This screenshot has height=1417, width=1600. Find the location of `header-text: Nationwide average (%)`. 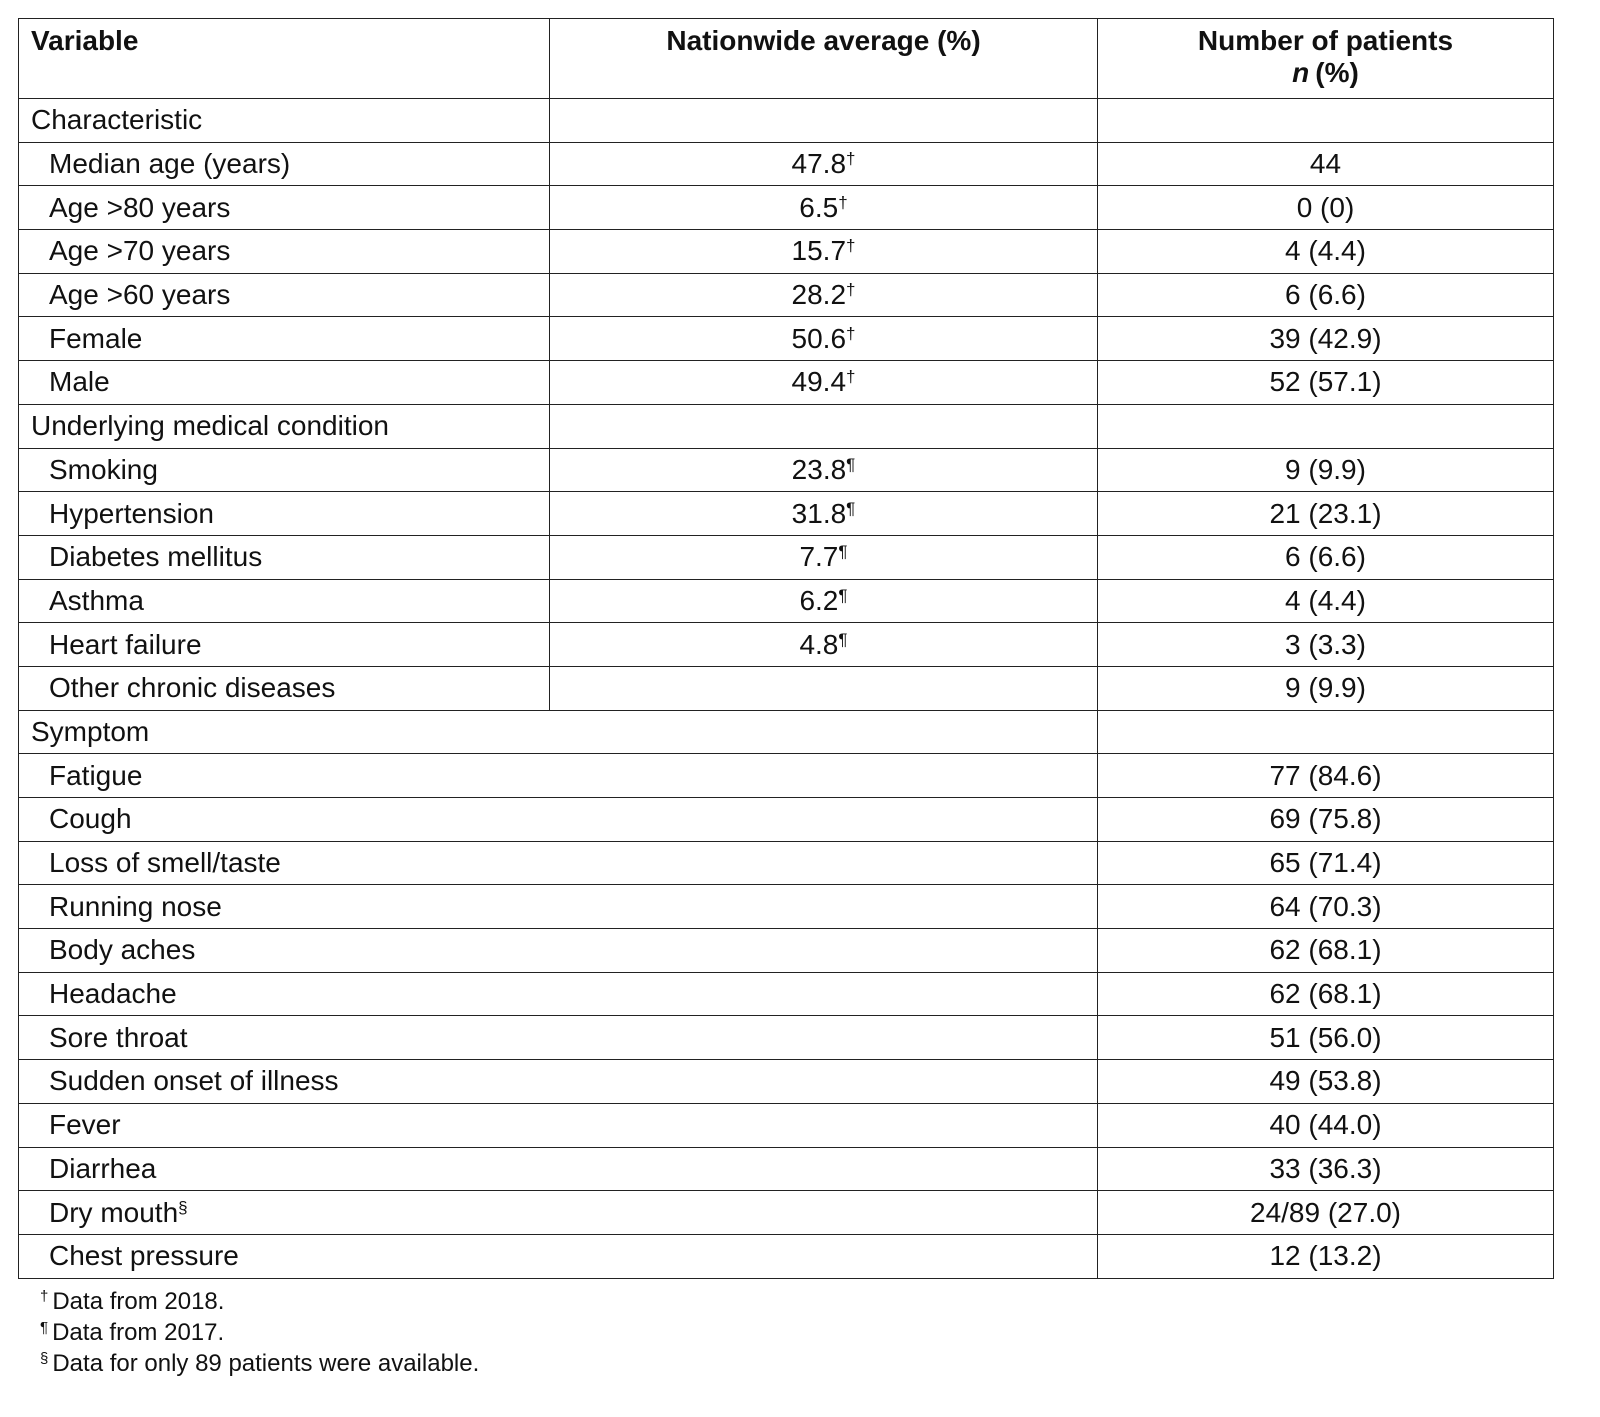

header-text: Nationwide average (%) is located at coordinates (823, 40).